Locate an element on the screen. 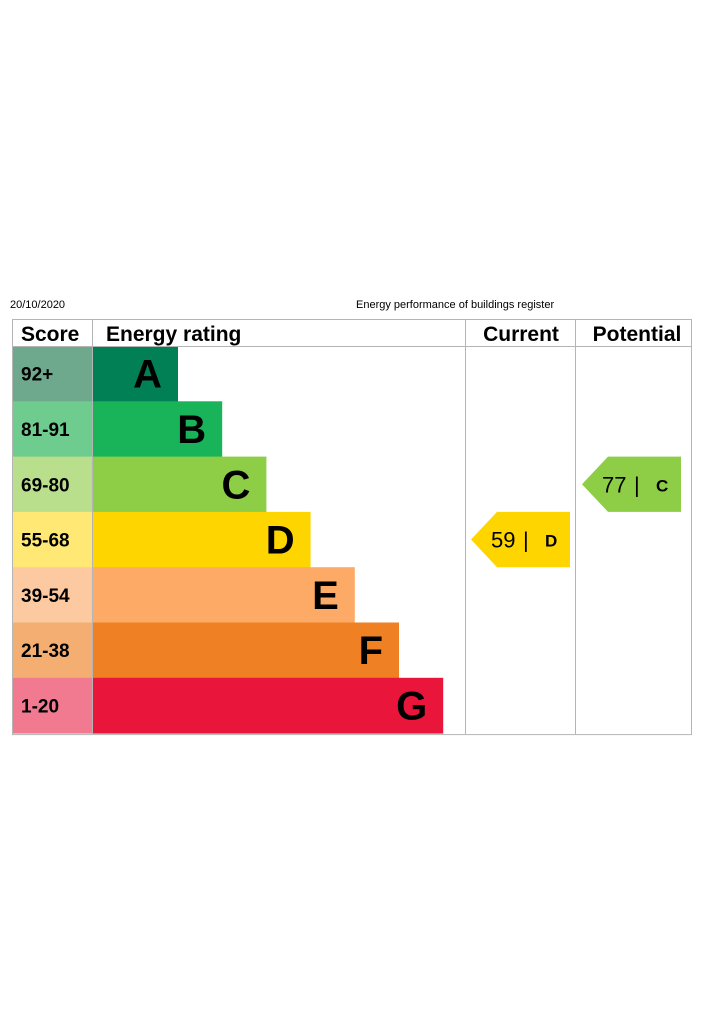 Image resolution: width=715 pixels, height=1033 pixels. current-rating-value: 59 is located at coordinates (503, 540).